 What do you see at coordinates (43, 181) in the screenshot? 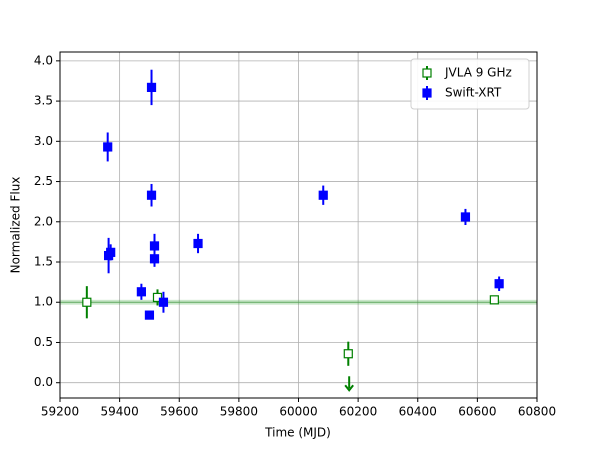
I see `y-tick-label: 2.5` at bounding box center [43, 181].